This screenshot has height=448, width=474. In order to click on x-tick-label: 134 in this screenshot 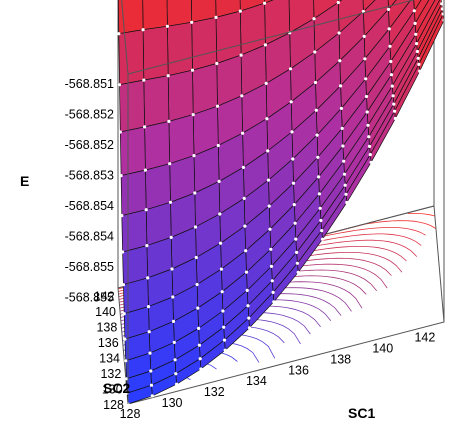, I will do `click(256, 381)`.